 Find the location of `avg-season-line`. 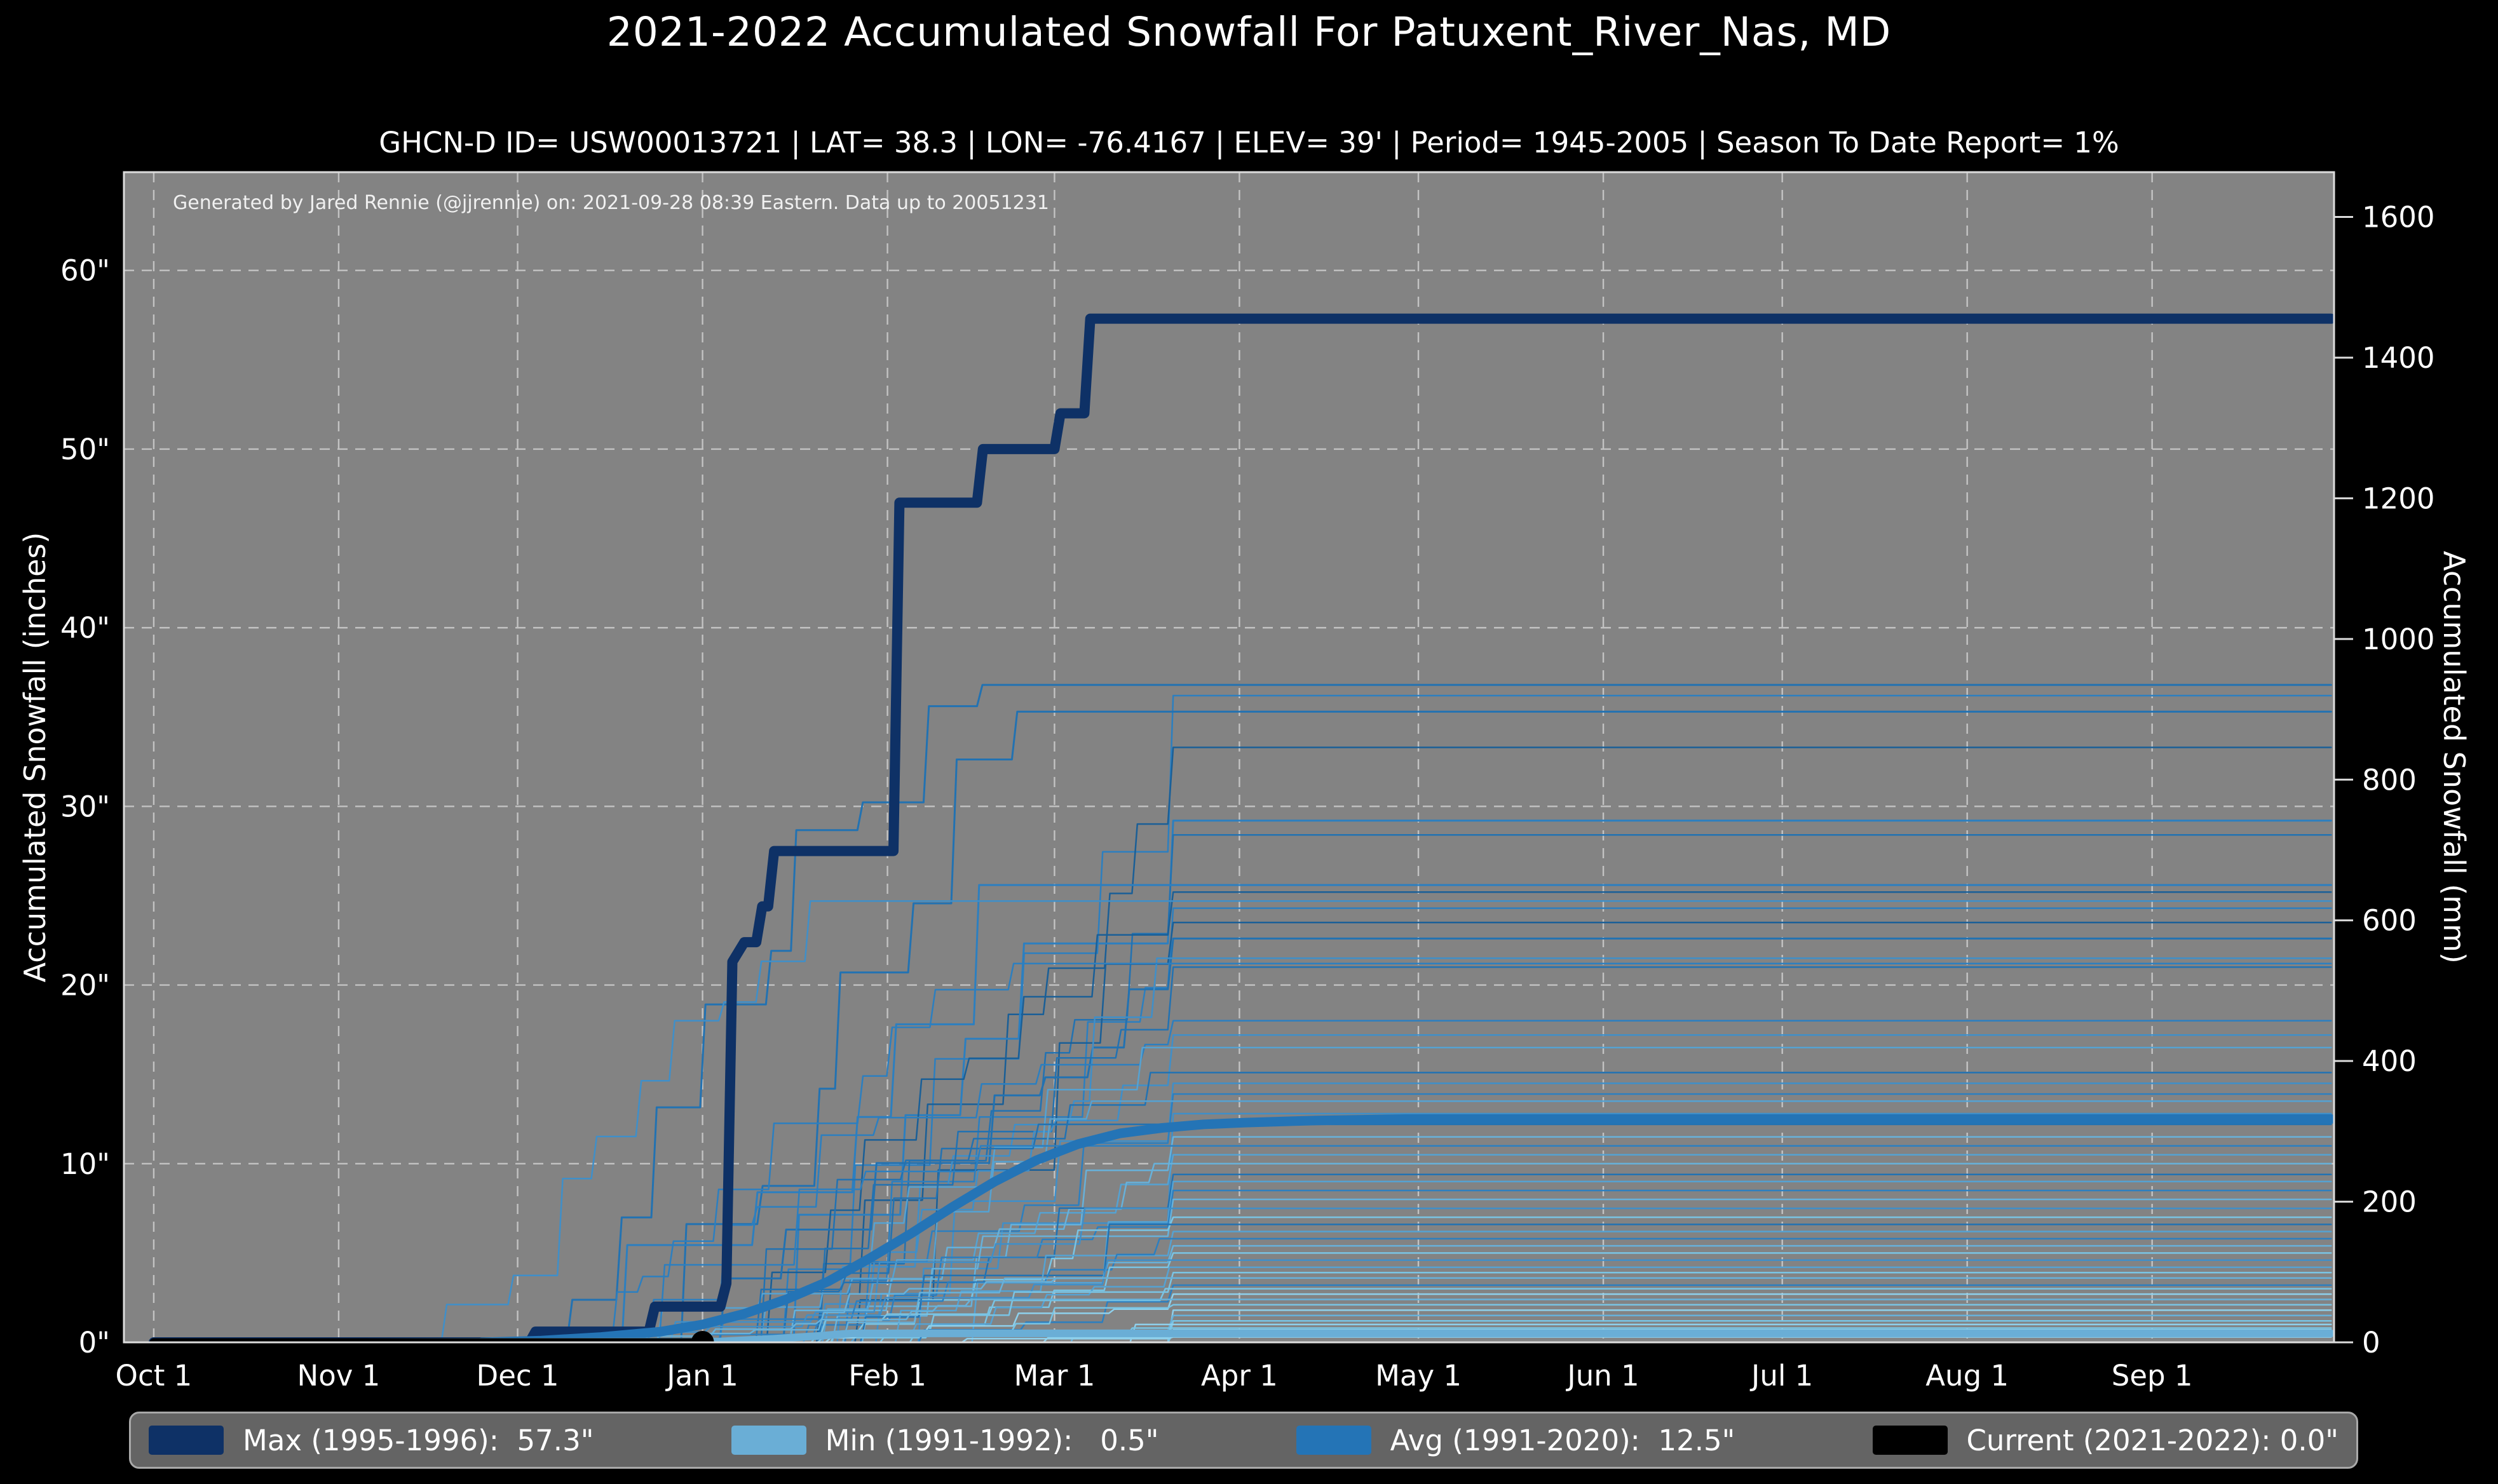

avg-season-line is located at coordinates (1405, 1228).